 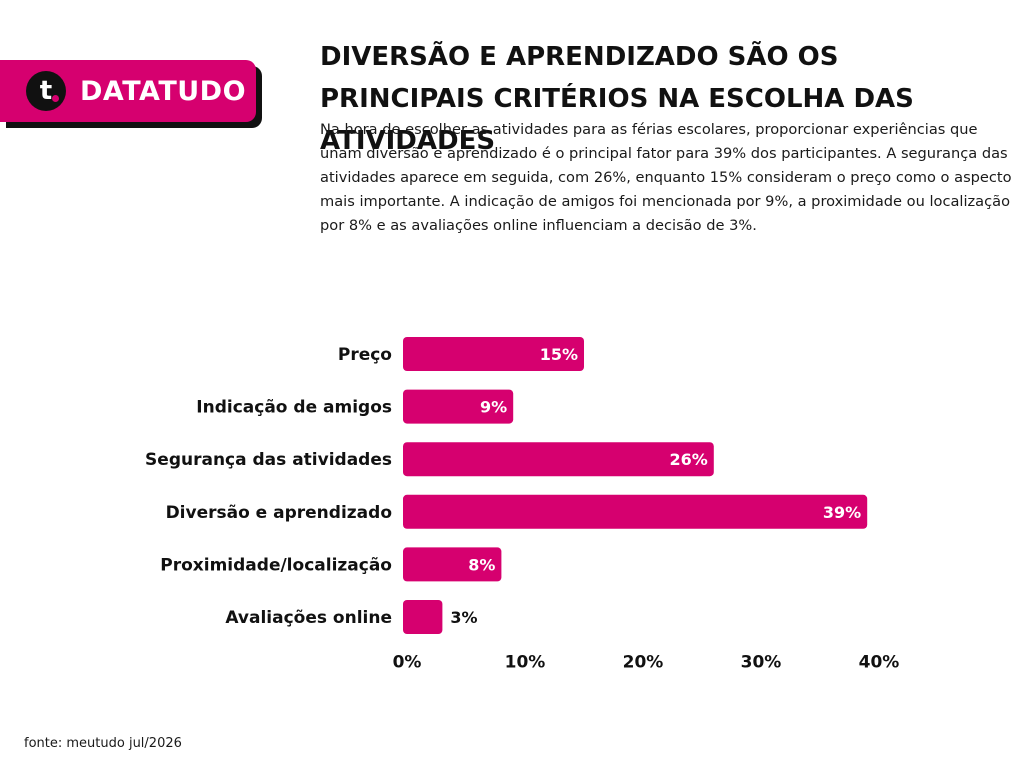 What do you see at coordinates (643, 663) in the screenshot?
I see `x-tick-label: 20%` at bounding box center [643, 663].